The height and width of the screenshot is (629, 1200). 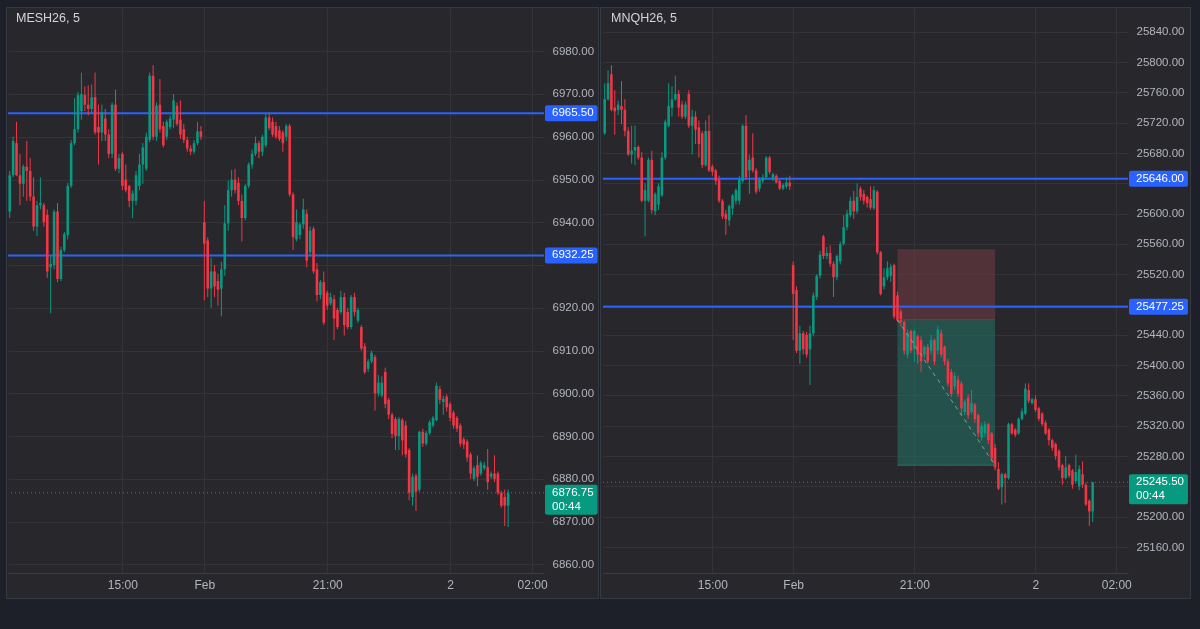 I want to click on ref-line-label: 25646.00, so click(x=1160, y=177).